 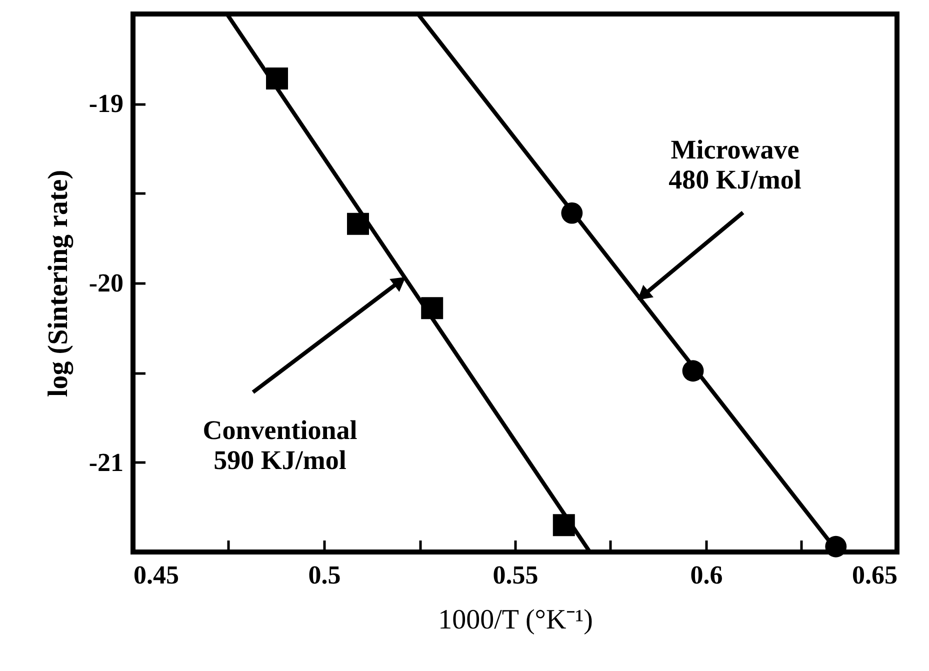 I want to click on y-tick-label: -20, so click(x=106, y=283).